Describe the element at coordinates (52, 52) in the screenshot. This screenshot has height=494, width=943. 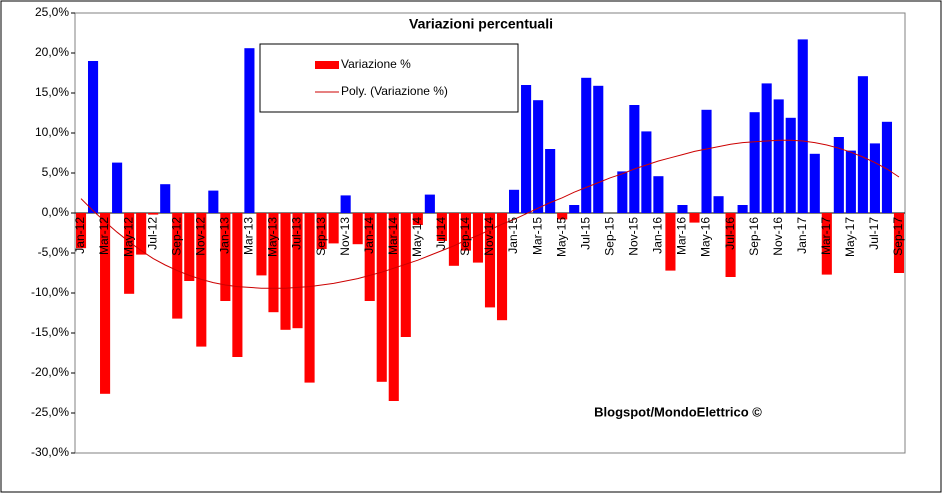
I see `y-tick-label: 20,0%` at that location.